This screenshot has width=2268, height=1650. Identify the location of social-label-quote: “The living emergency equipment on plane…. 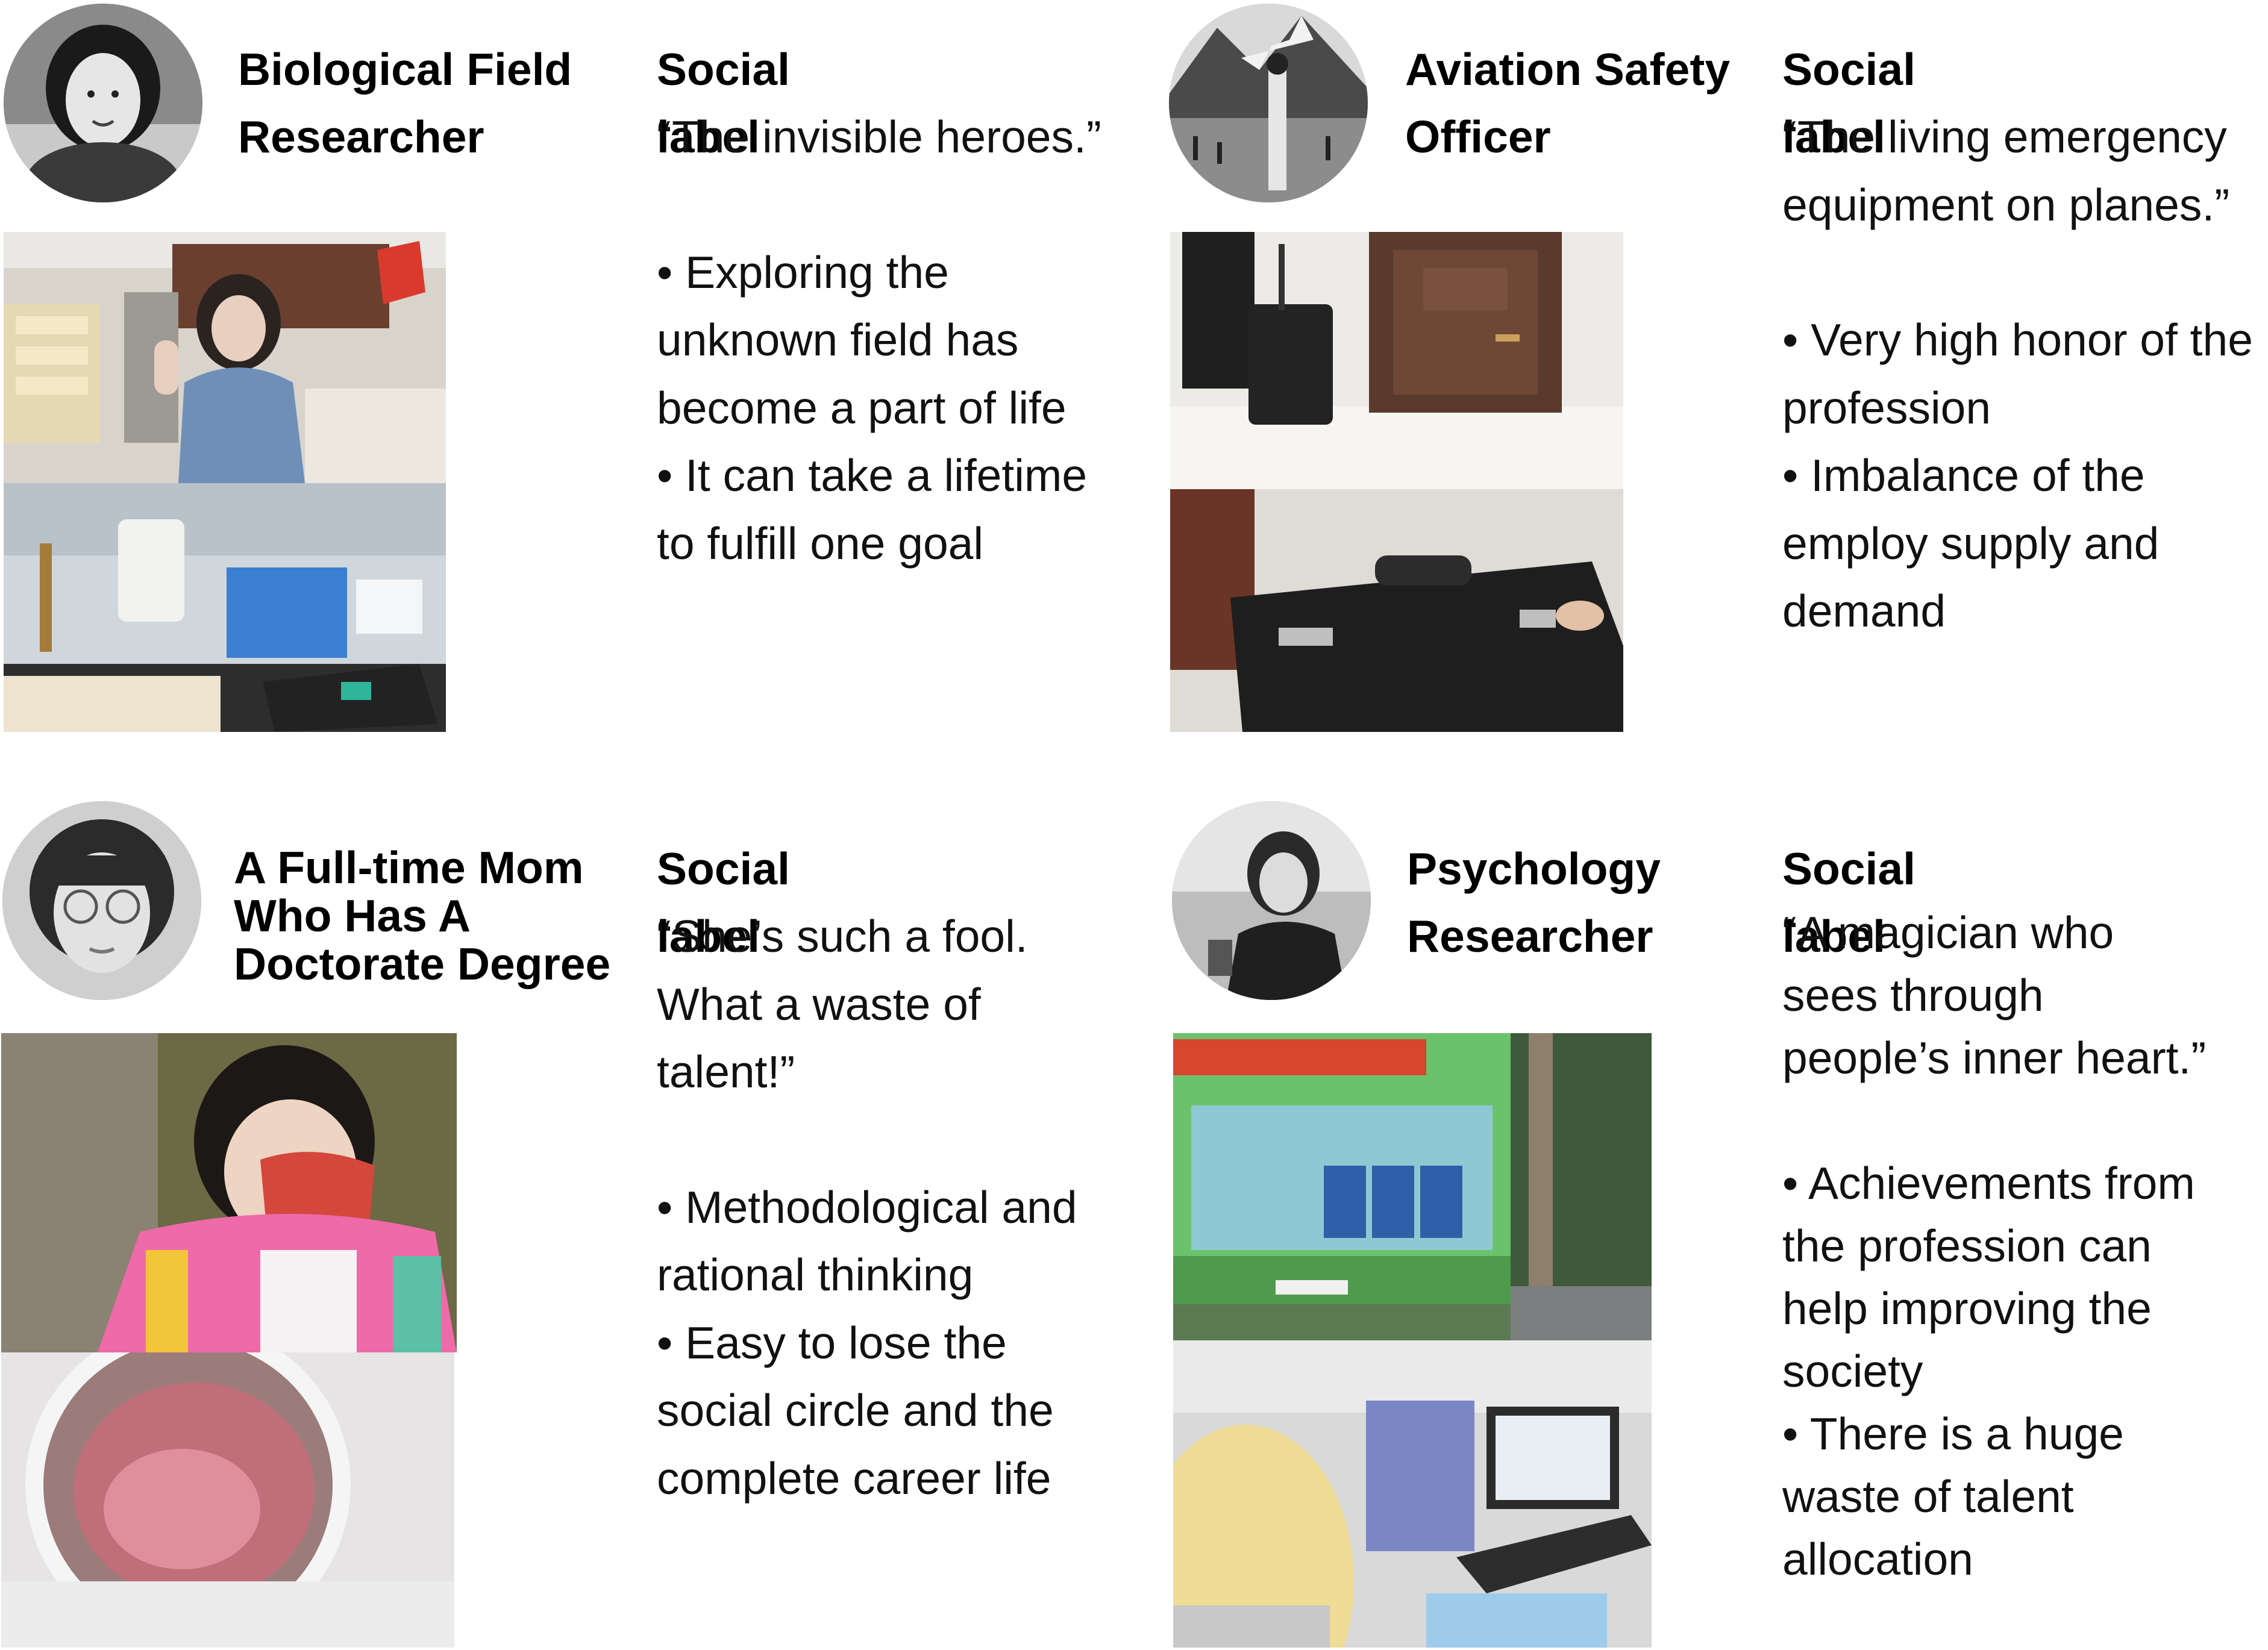
(2006, 170).